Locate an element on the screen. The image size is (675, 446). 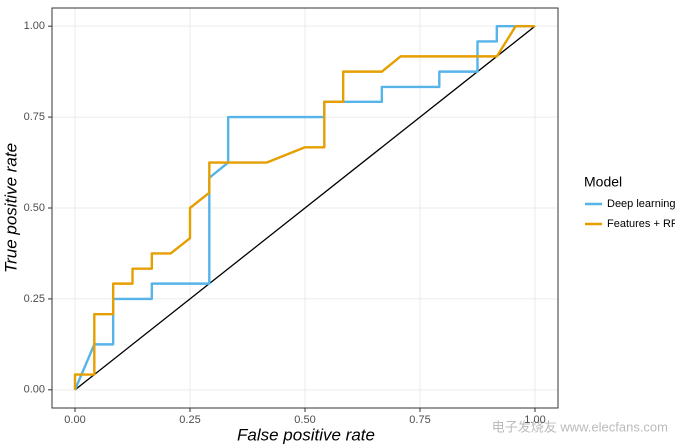
x-tick-label: 1.00 is located at coordinates (534, 420).